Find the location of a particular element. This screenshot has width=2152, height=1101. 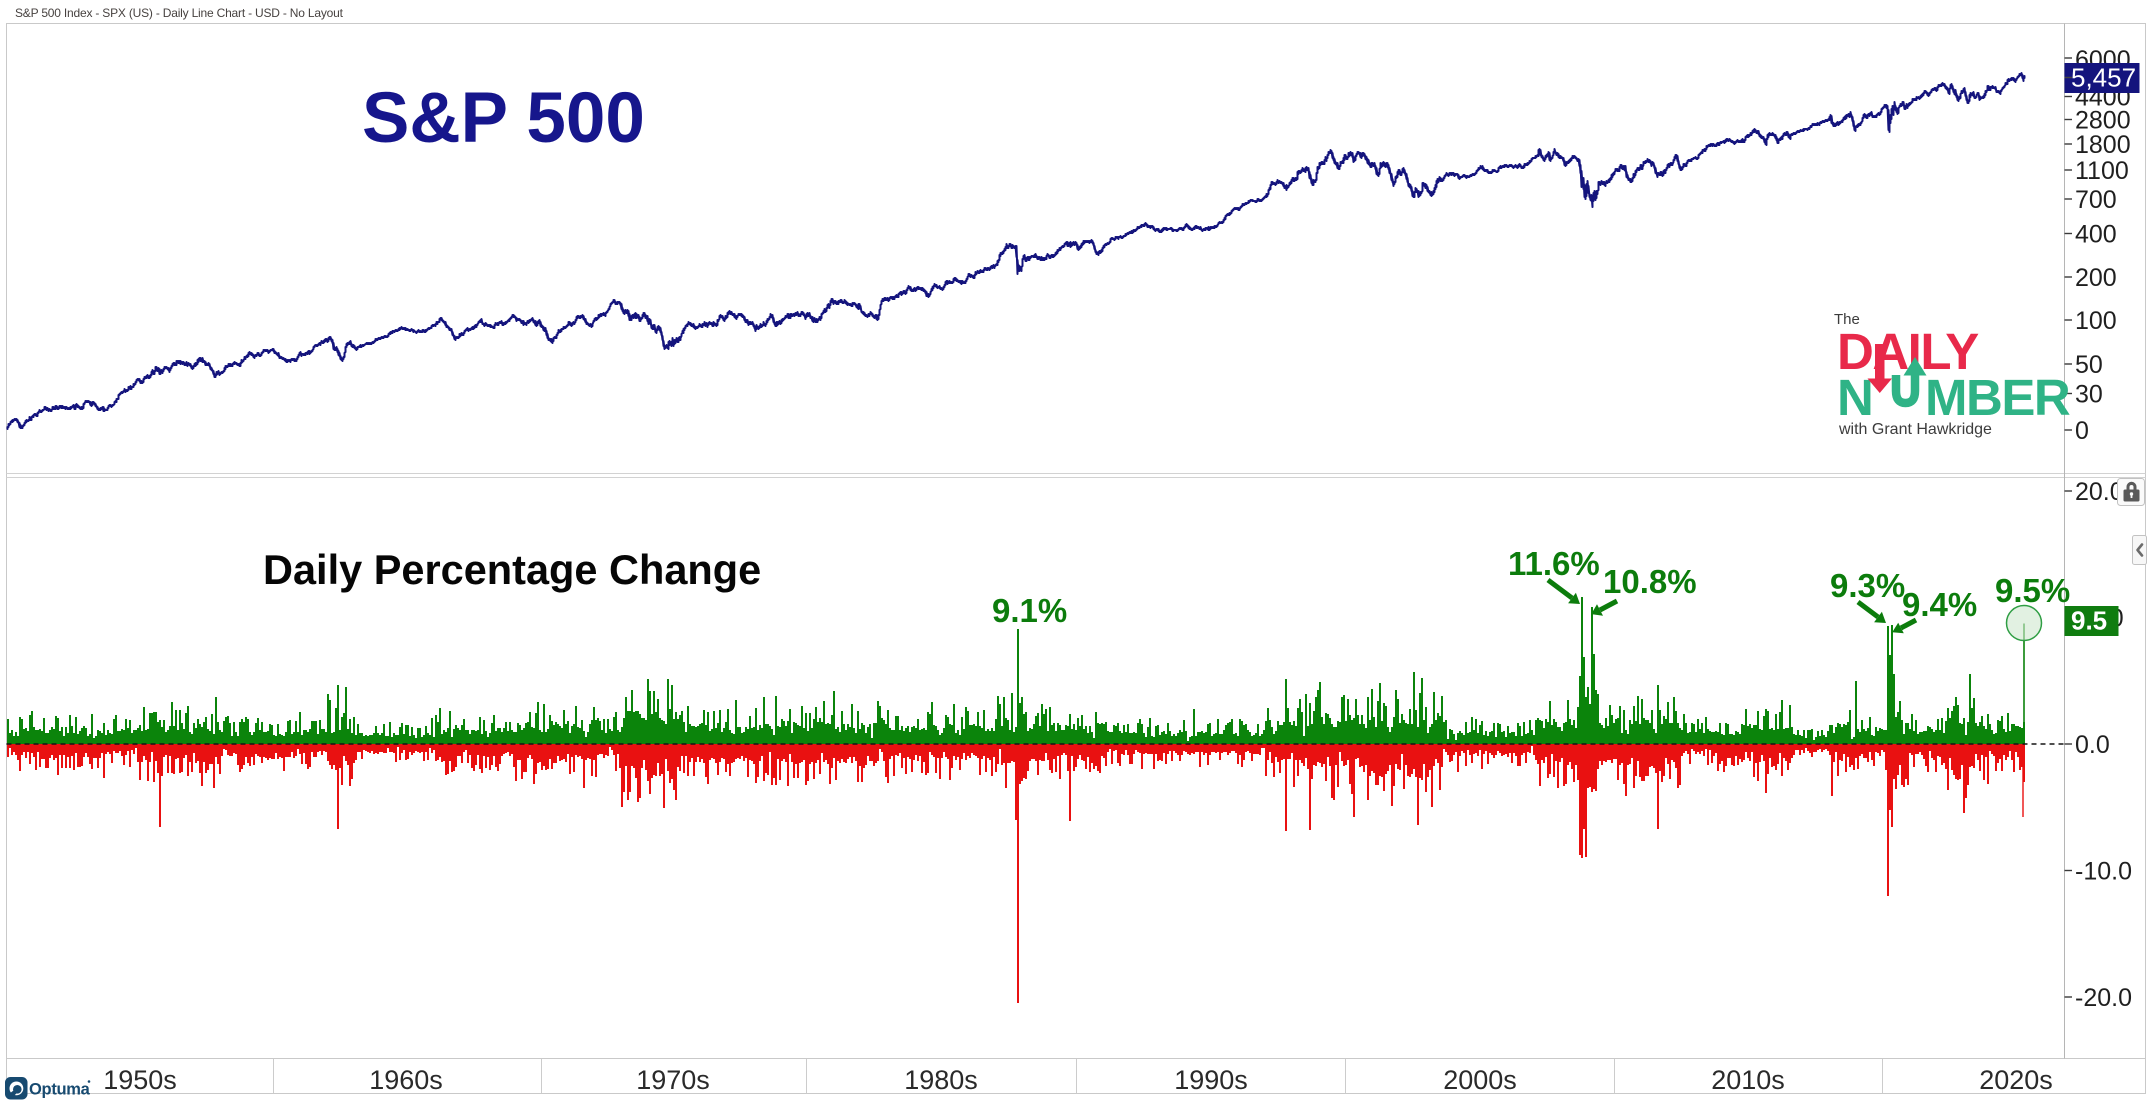

svg-text: N is located at coordinates (1854, 397).